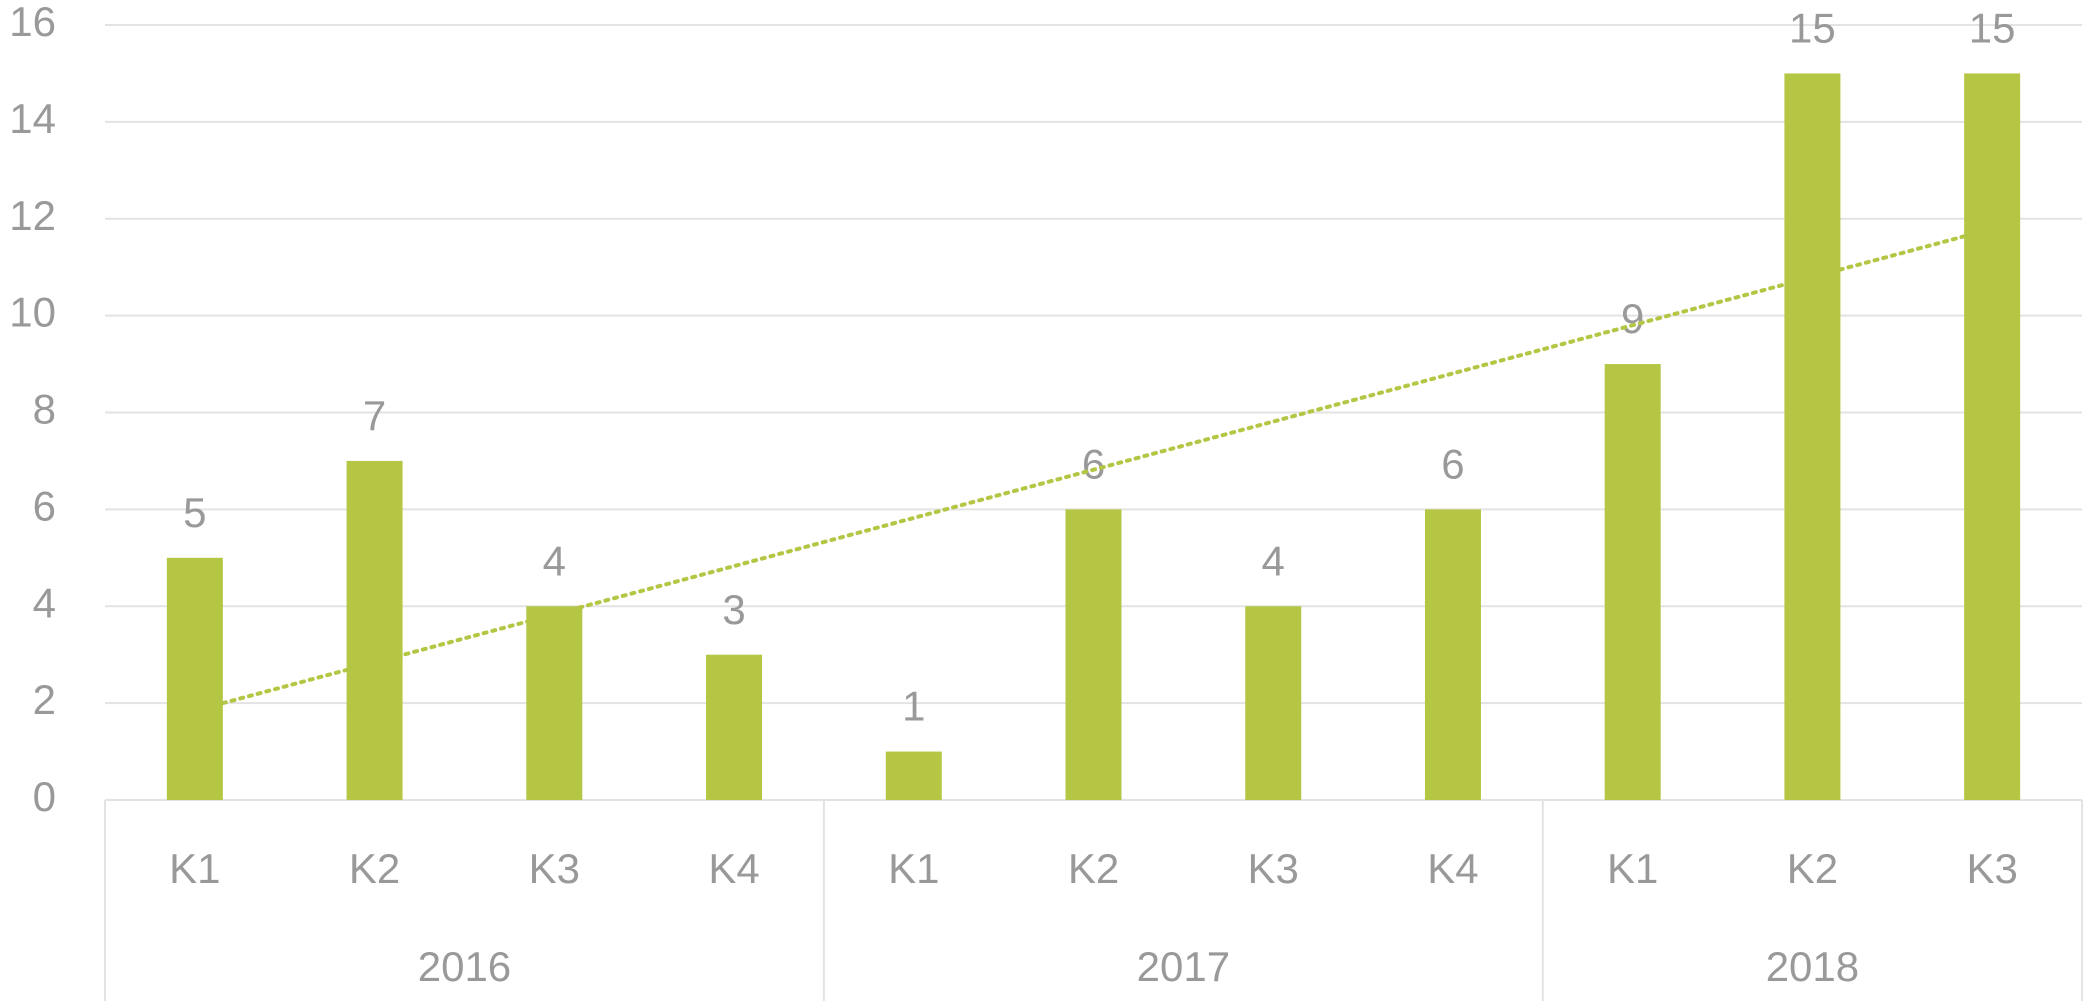 This screenshot has width=2085, height=1001. Describe the element at coordinates (464, 966) in the screenshot. I see `group-label: 2016` at that location.